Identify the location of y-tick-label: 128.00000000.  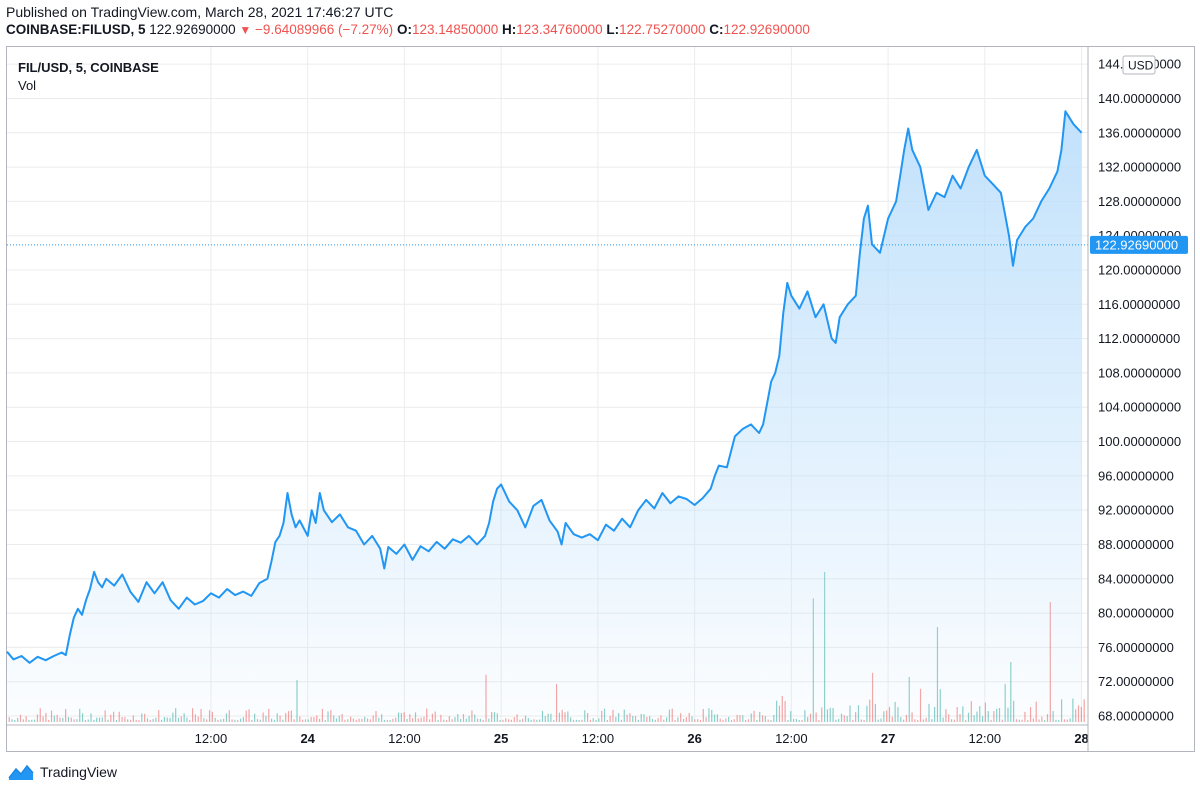
(1139, 201).